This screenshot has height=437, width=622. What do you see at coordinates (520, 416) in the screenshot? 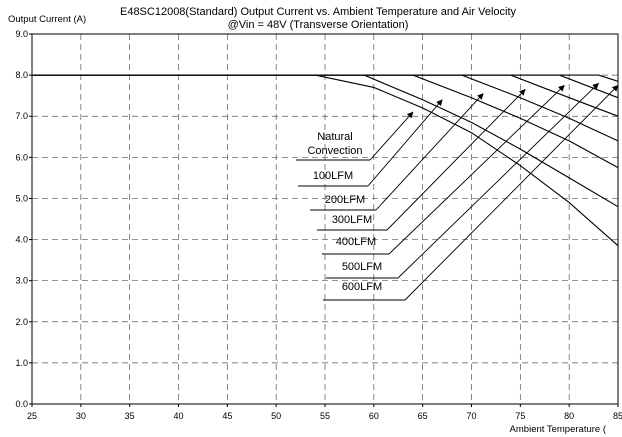
I see `x-tick-label: 75` at bounding box center [520, 416].